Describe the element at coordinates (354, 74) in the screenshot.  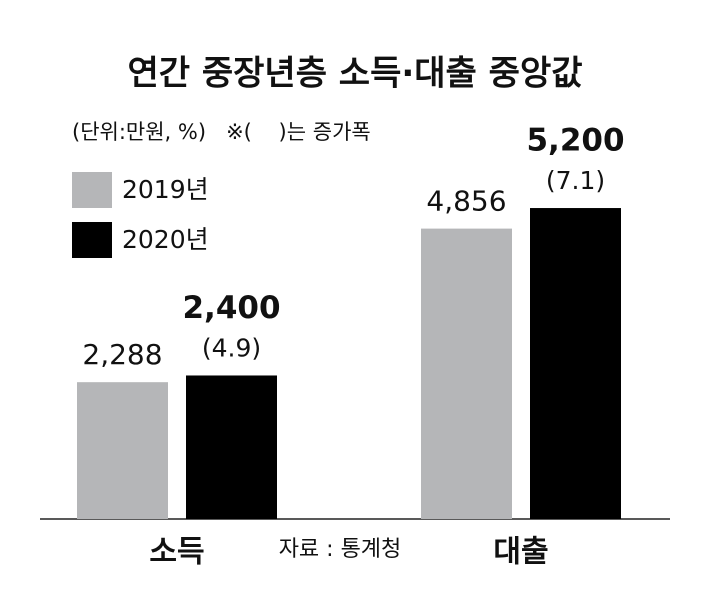
I see `chart-title: 연간 중장년층 소득·대출 중앙값` at that location.